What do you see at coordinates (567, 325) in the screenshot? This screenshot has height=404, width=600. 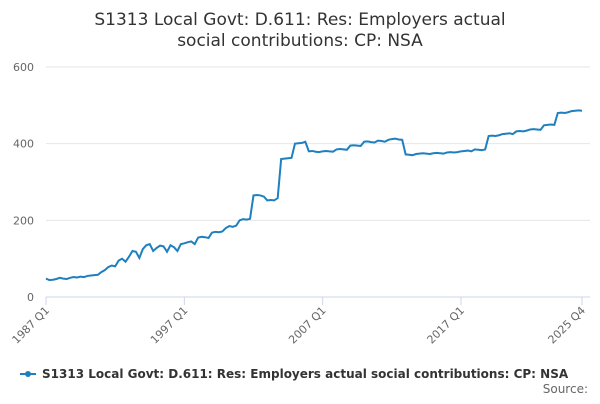 I see `x-tick-label: 2025 Q4` at bounding box center [567, 325].